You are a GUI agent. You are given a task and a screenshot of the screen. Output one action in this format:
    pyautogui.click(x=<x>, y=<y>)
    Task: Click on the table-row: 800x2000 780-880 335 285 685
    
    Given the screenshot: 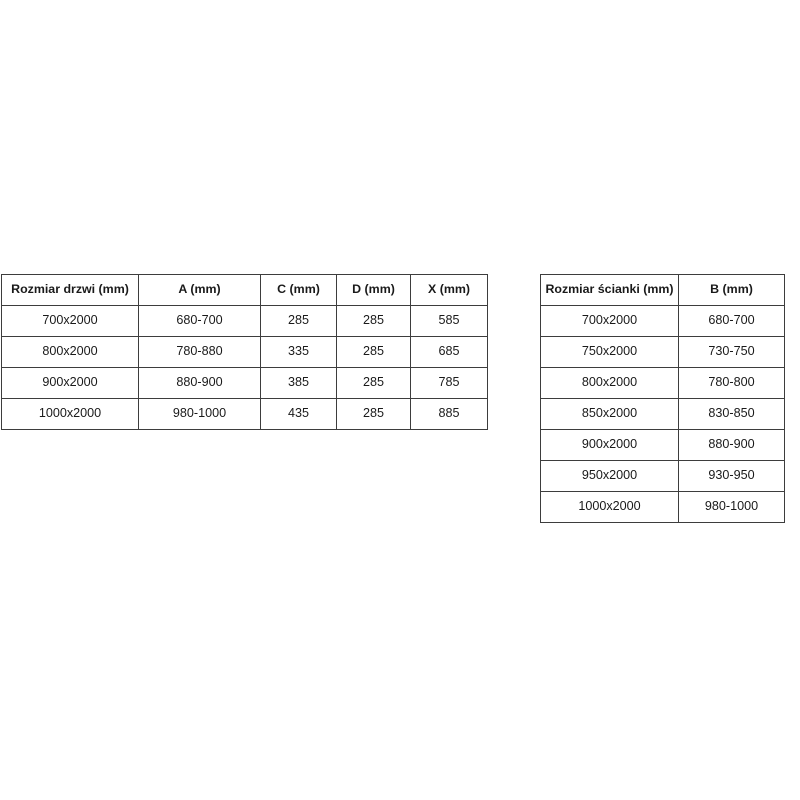 What is the action you would take?
    pyautogui.click(x=244, y=352)
    